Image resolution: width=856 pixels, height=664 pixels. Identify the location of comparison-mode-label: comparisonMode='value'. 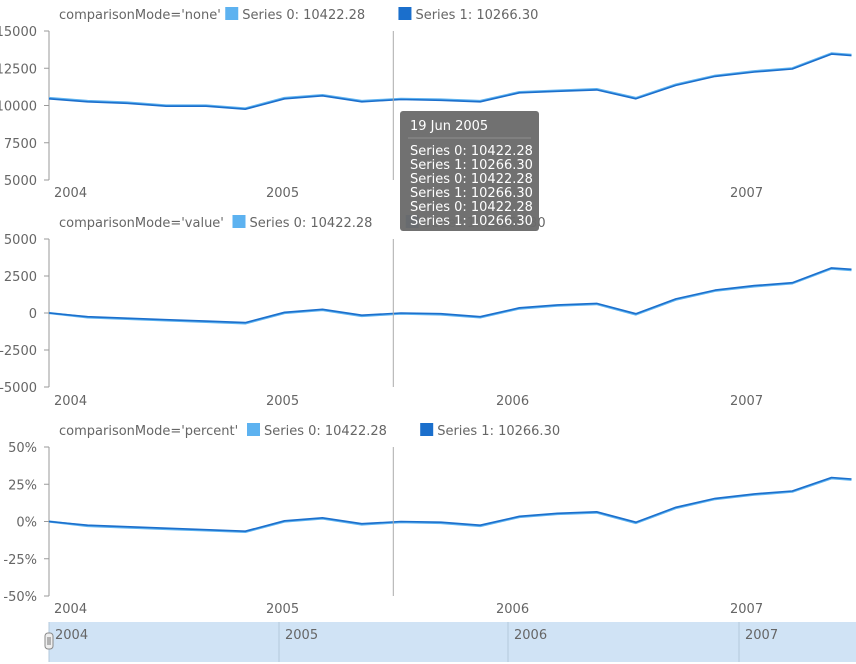
(141, 223).